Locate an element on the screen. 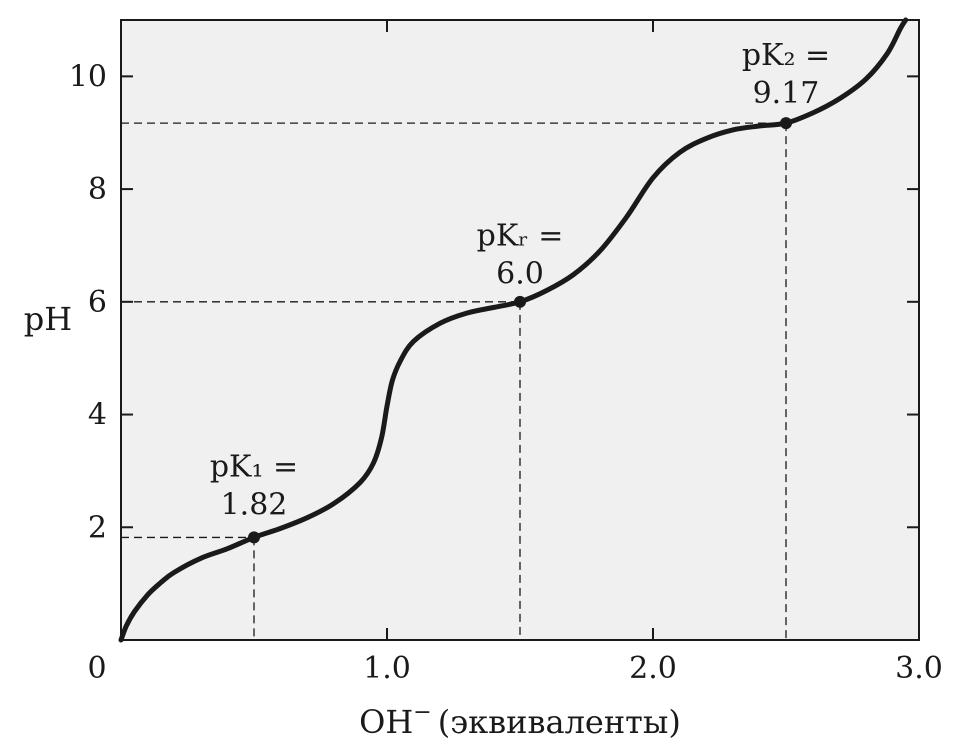  pk-label-1: pKᵣ = is located at coordinates (520, 235).